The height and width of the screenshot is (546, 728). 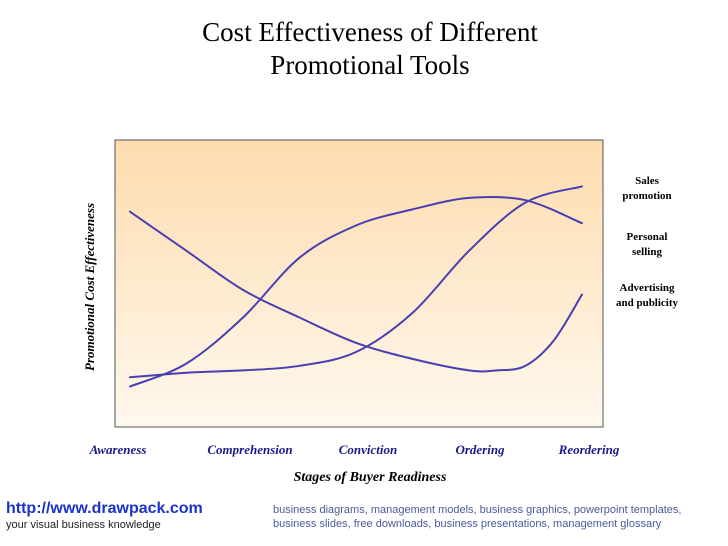 I want to click on legend-personal-selling-line-2: selling, so click(x=647, y=252).